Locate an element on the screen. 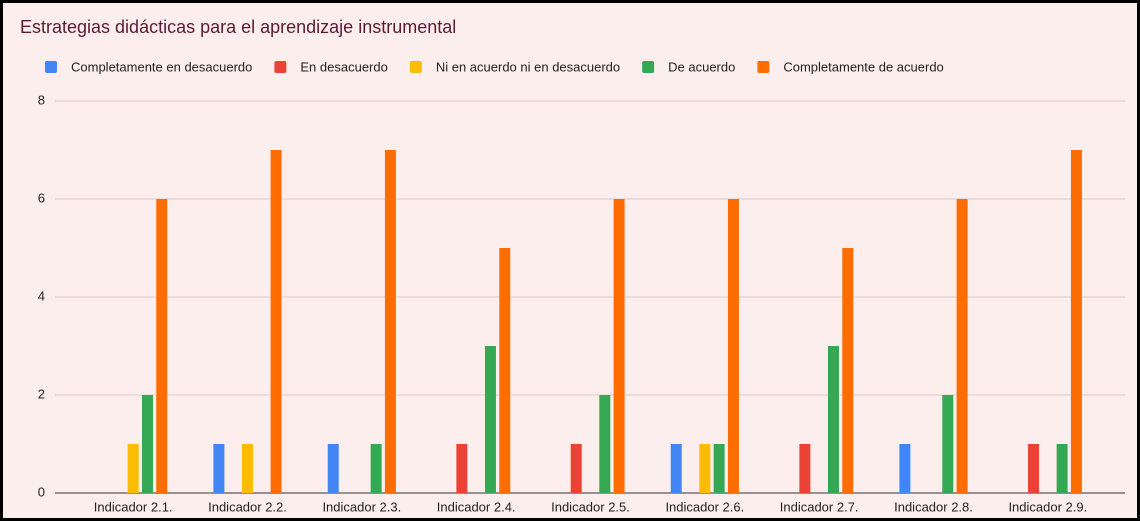  y-tick-label: 0 is located at coordinates (41, 491).